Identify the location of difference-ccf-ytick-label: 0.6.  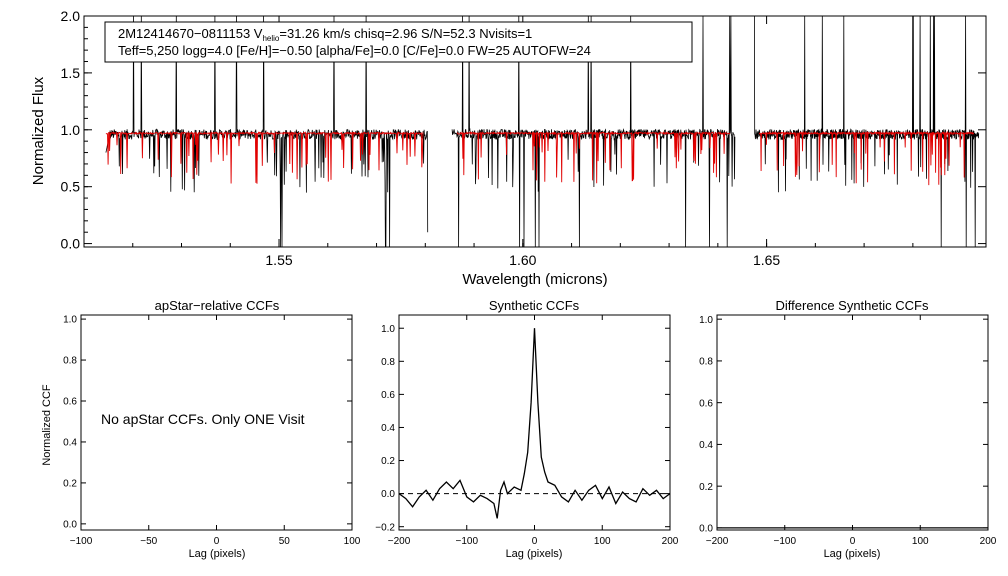
(706, 403).